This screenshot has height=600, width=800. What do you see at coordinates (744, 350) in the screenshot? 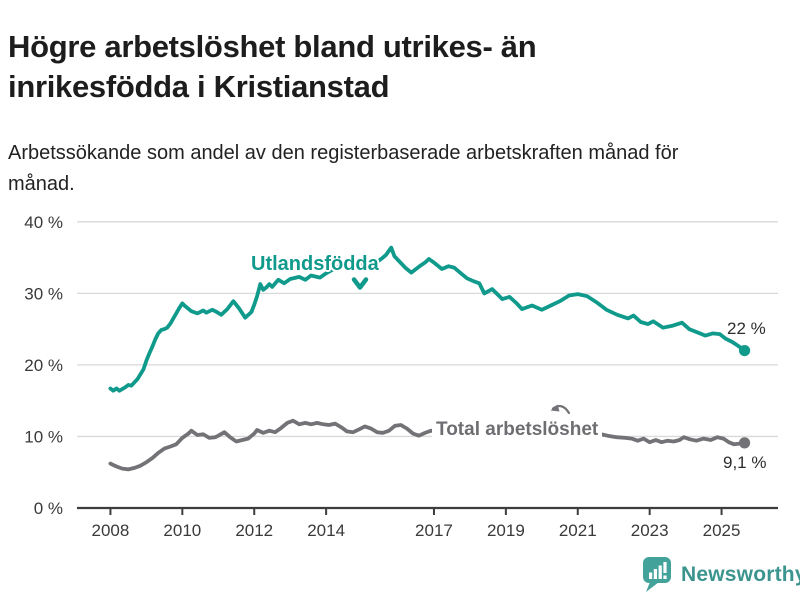
I see `series-end-dot-utlandsfodda` at bounding box center [744, 350].